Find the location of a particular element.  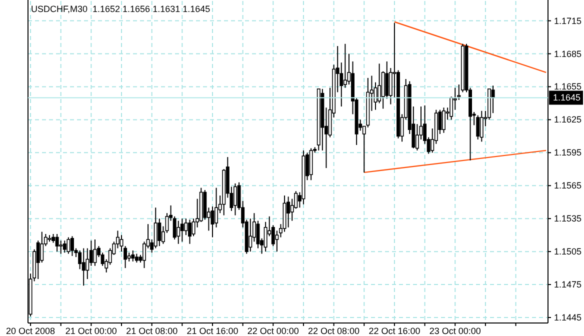

y-tick-label: 1.1475 is located at coordinates (568, 285).